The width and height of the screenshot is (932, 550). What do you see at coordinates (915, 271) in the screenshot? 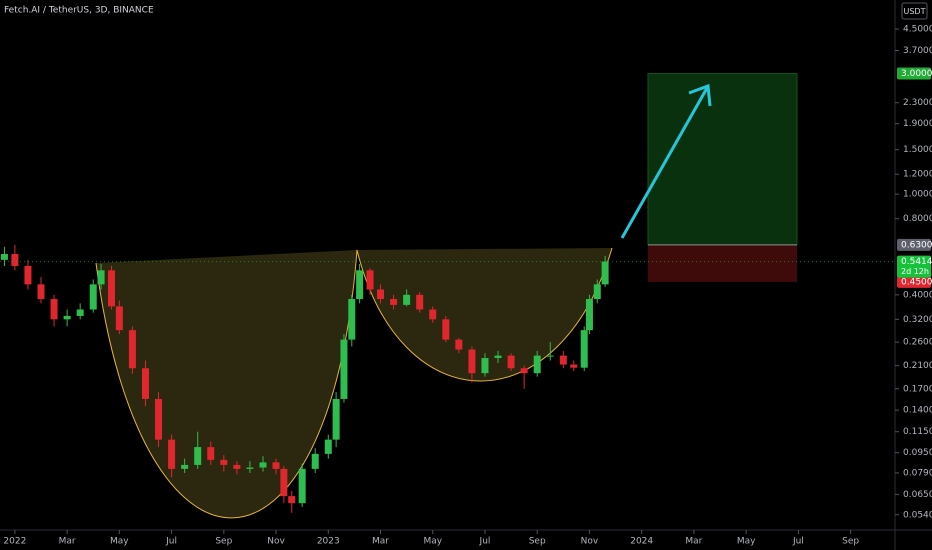
I see `countdown: 2d 12h` at bounding box center [915, 271].